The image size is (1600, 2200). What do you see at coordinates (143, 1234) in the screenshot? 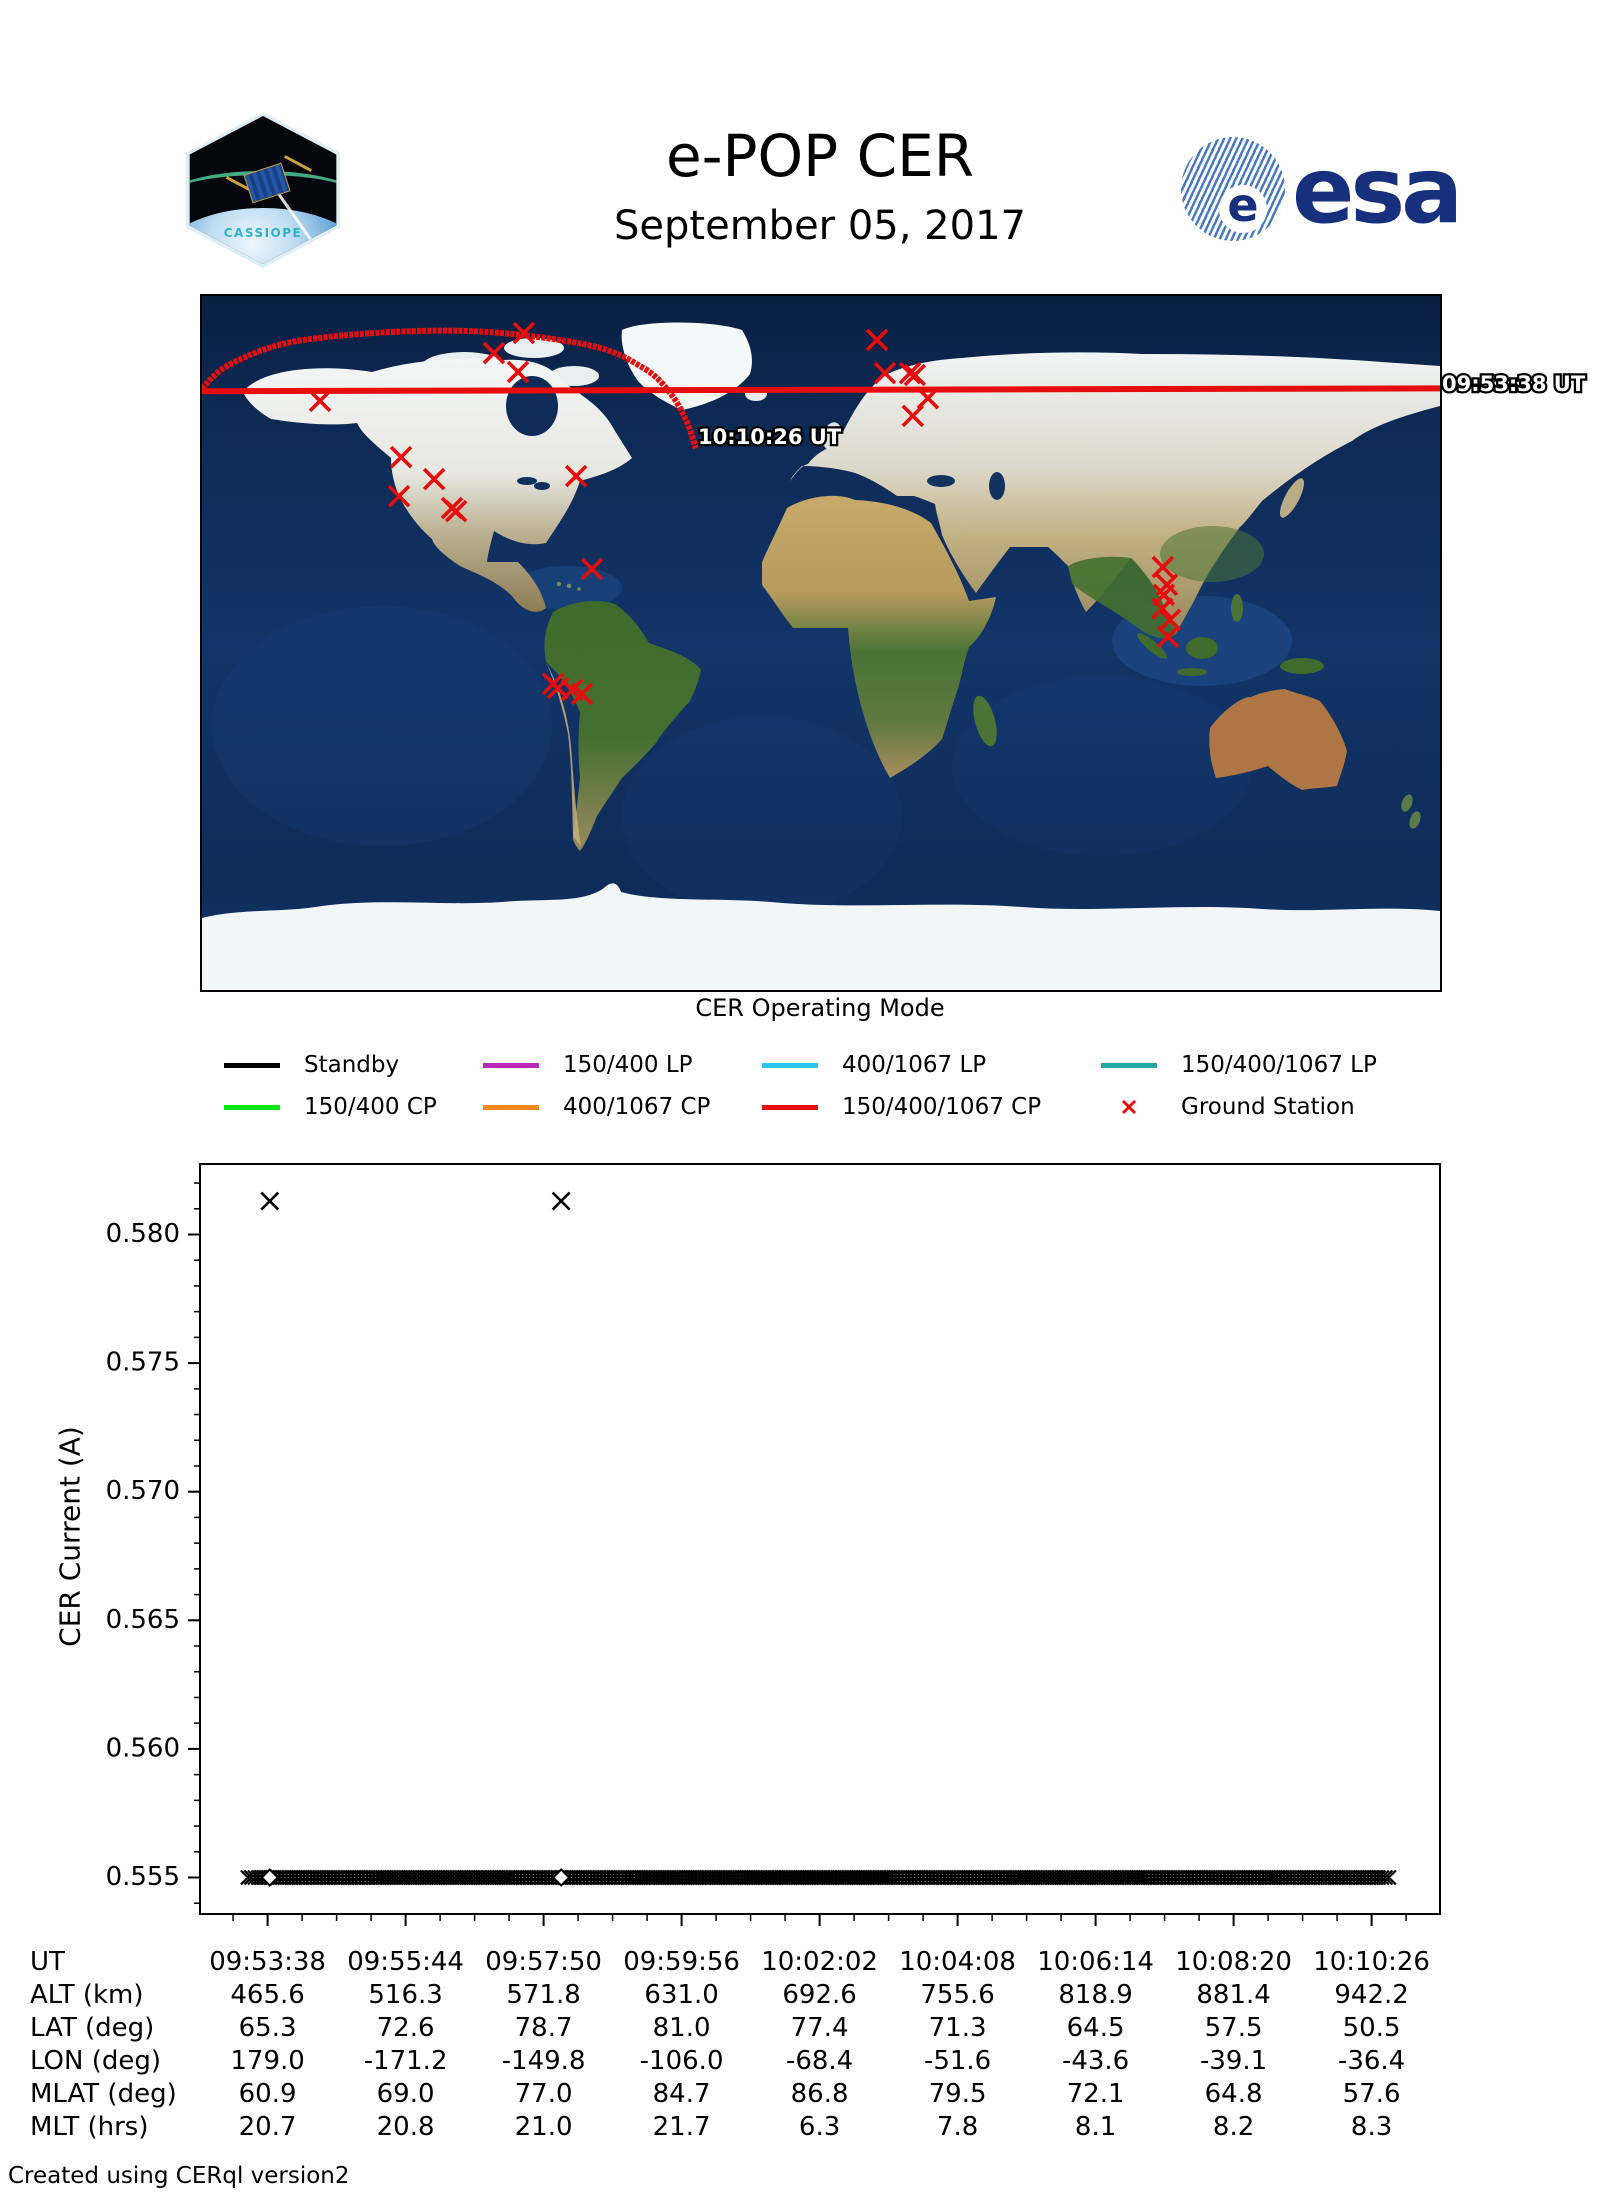
I see `y-tick-label: 0.580` at bounding box center [143, 1234].